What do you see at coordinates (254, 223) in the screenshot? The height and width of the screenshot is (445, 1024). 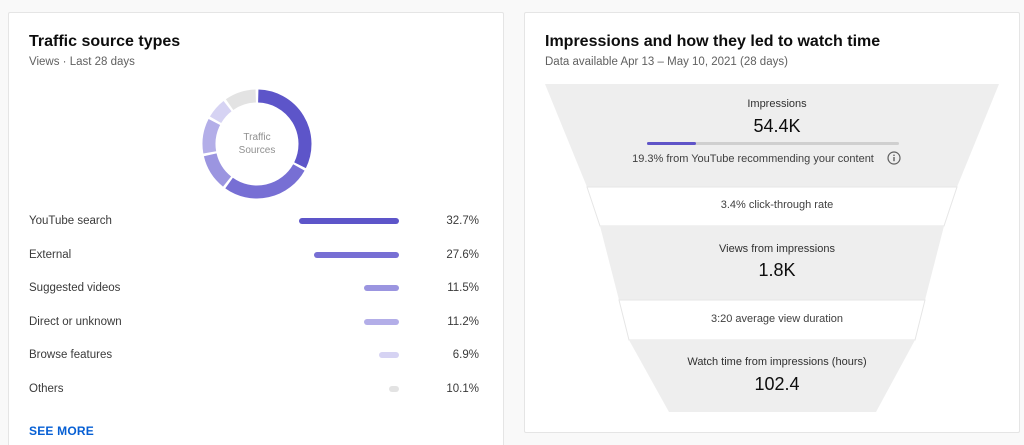 I see `traffic-source-row: YouTube search 32.7%` at bounding box center [254, 223].